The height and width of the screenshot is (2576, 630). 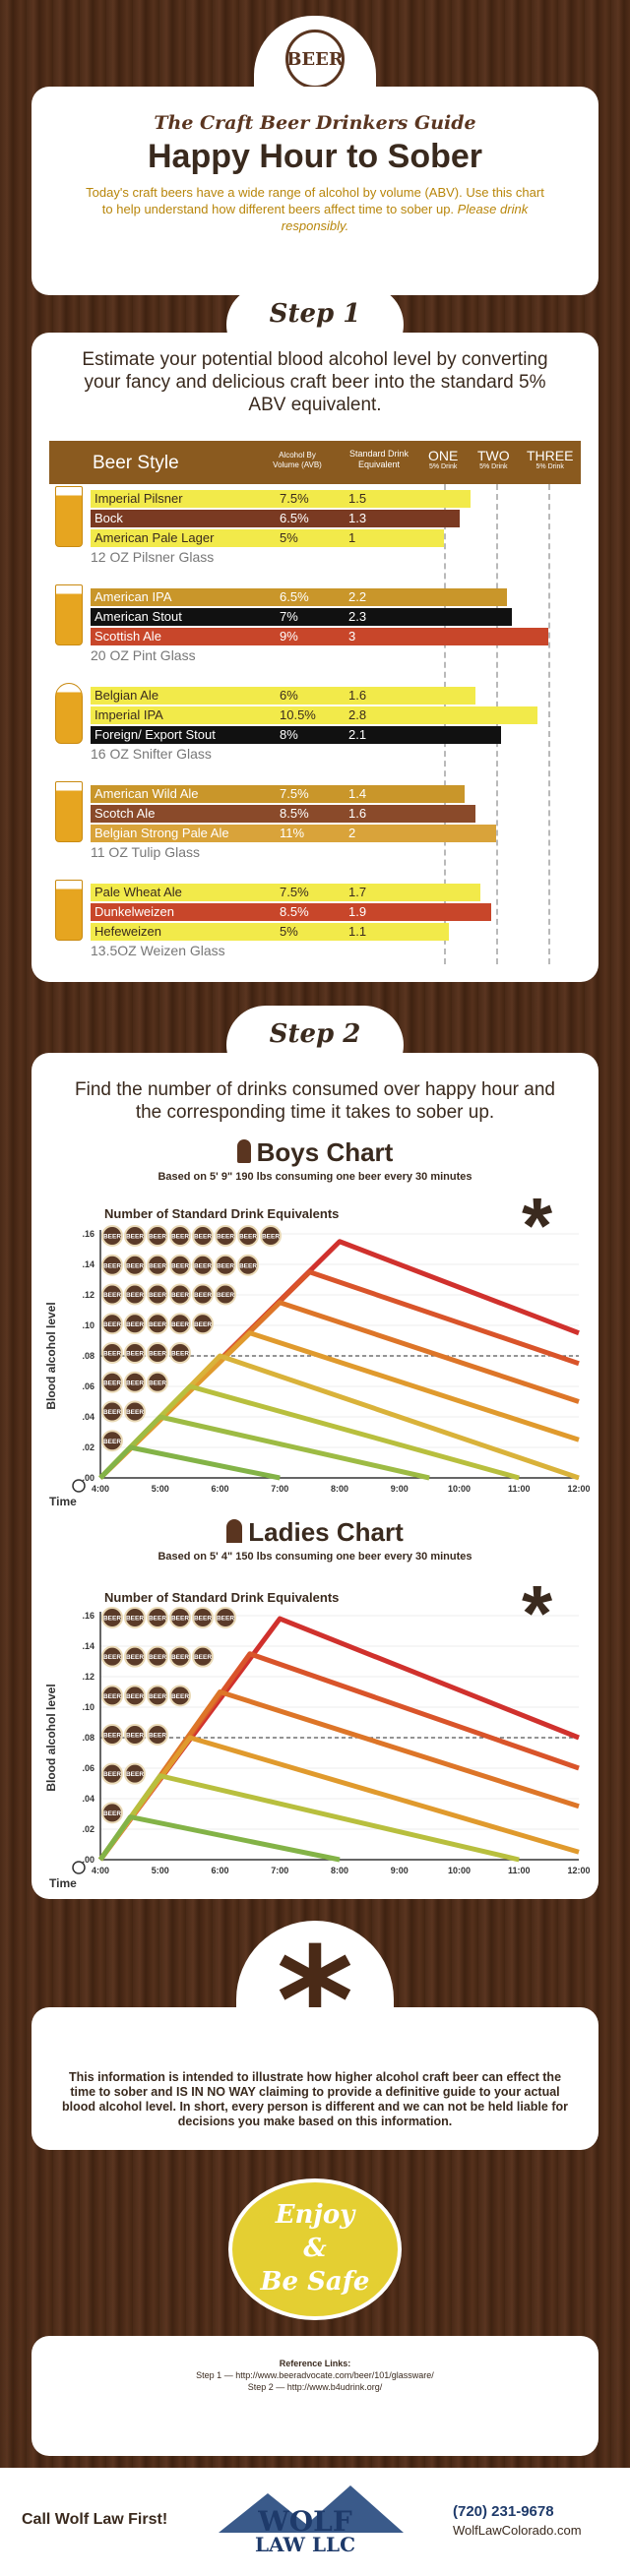 What do you see at coordinates (134, 911) in the screenshot?
I see `beer-name: Dunkelweizen` at bounding box center [134, 911].